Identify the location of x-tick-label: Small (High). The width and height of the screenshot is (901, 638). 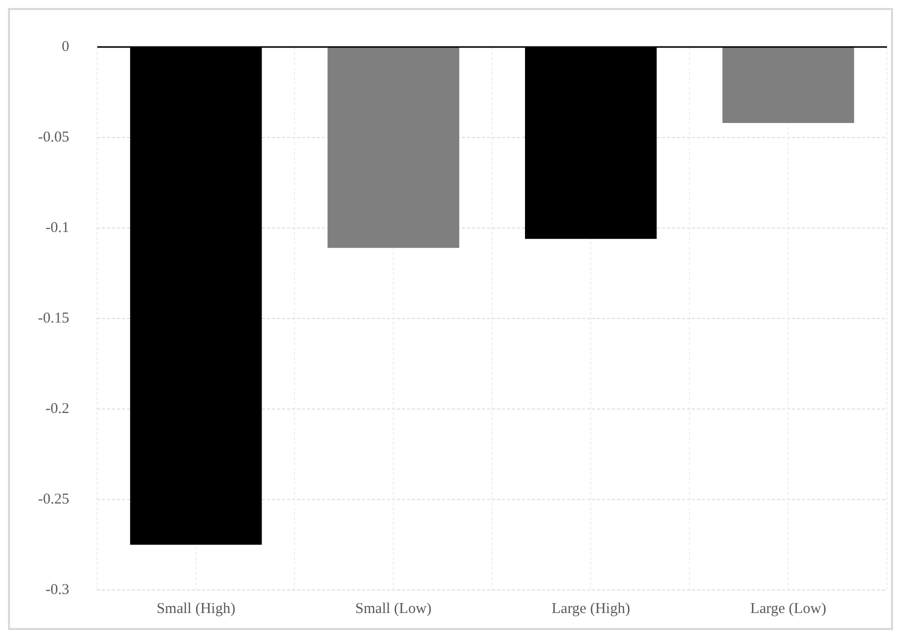
(196, 608).